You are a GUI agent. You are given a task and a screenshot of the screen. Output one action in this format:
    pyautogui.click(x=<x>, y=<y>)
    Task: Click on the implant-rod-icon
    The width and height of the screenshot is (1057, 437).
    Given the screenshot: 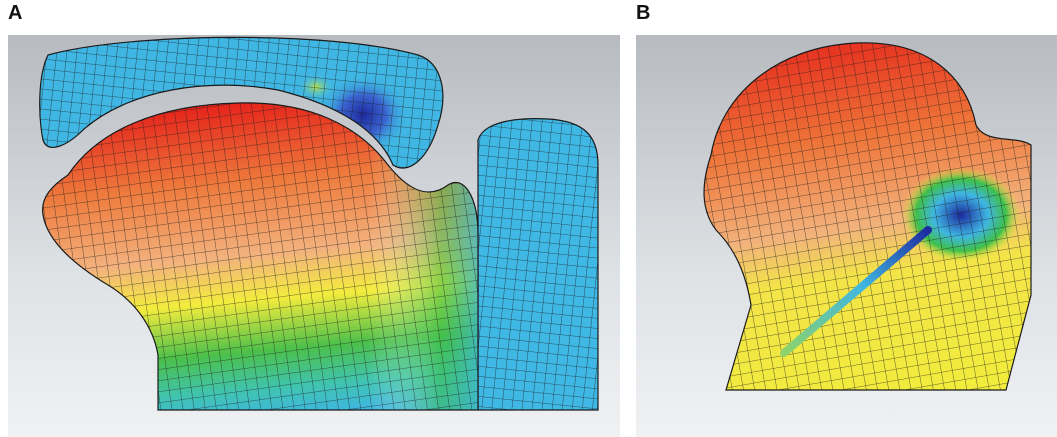 What is the action you would take?
    pyautogui.click(x=856, y=291)
    